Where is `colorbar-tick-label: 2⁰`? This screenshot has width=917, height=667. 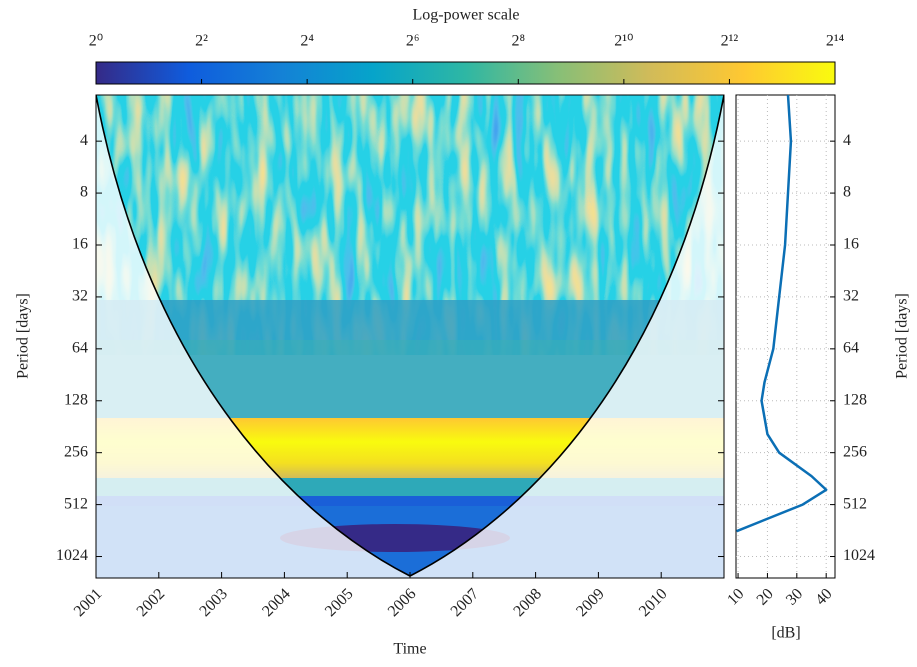
colorbar-tick-label: 2⁰ is located at coordinates (96, 41).